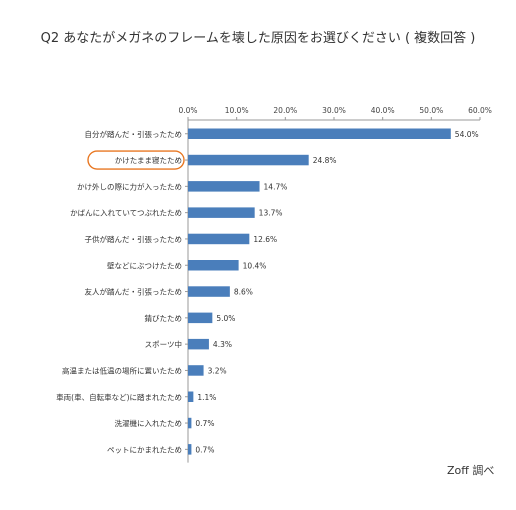 This screenshot has height=510, width=516. Describe the element at coordinates (129, 186) in the screenshot. I see `category-label: かけ外しの際に力が入ったため` at that location.